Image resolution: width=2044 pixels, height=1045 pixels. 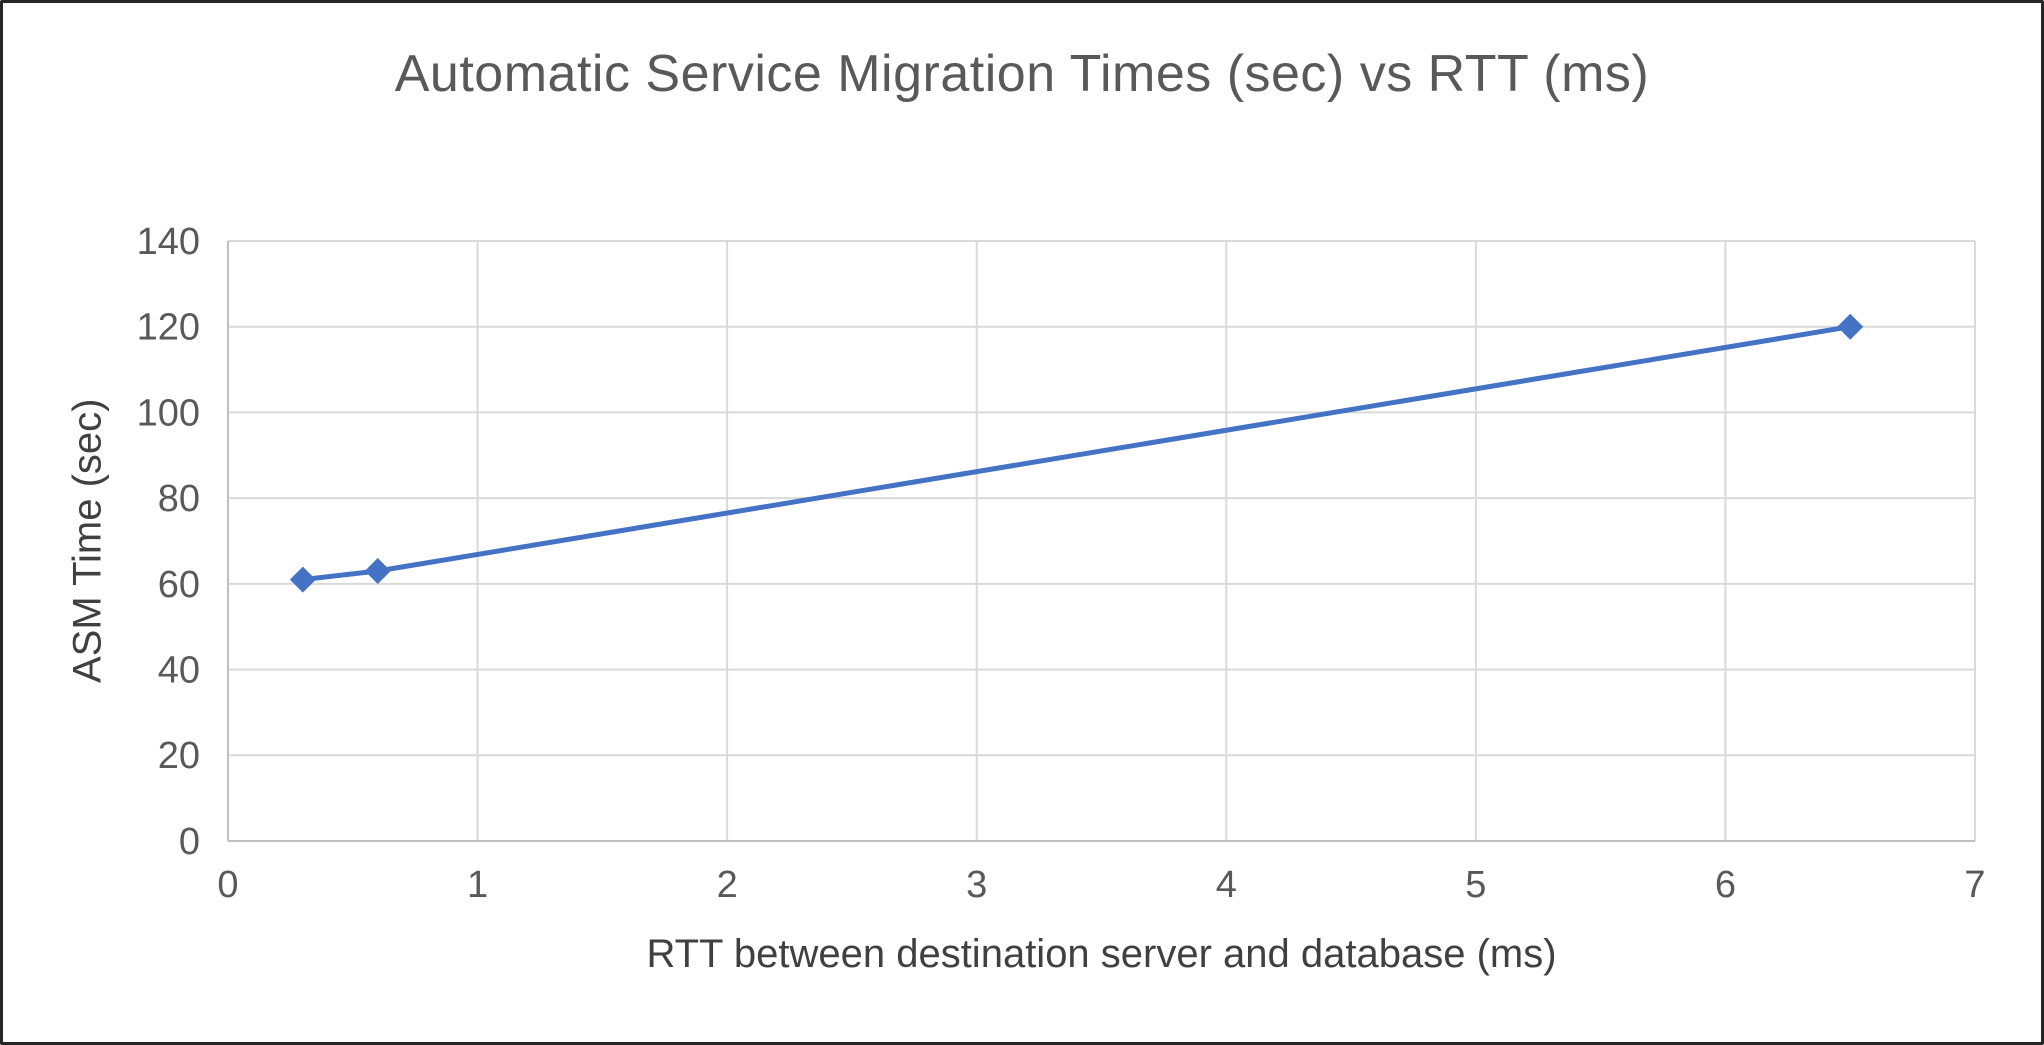 What do you see at coordinates (1475, 885) in the screenshot?
I see `x-tick-label: 5` at bounding box center [1475, 885].